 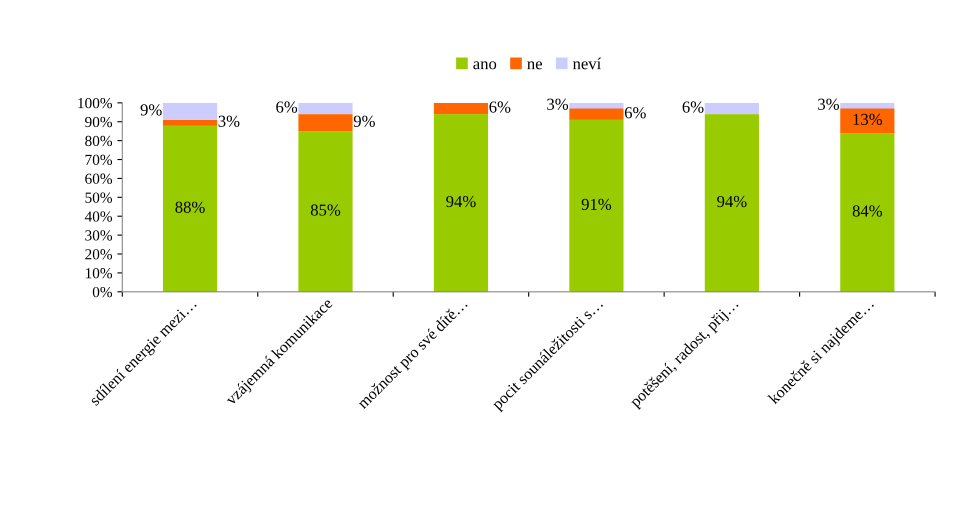 What do you see at coordinates (534, 65) in the screenshot?
I see `legend-label: ne` at bounding box center [534, 65].